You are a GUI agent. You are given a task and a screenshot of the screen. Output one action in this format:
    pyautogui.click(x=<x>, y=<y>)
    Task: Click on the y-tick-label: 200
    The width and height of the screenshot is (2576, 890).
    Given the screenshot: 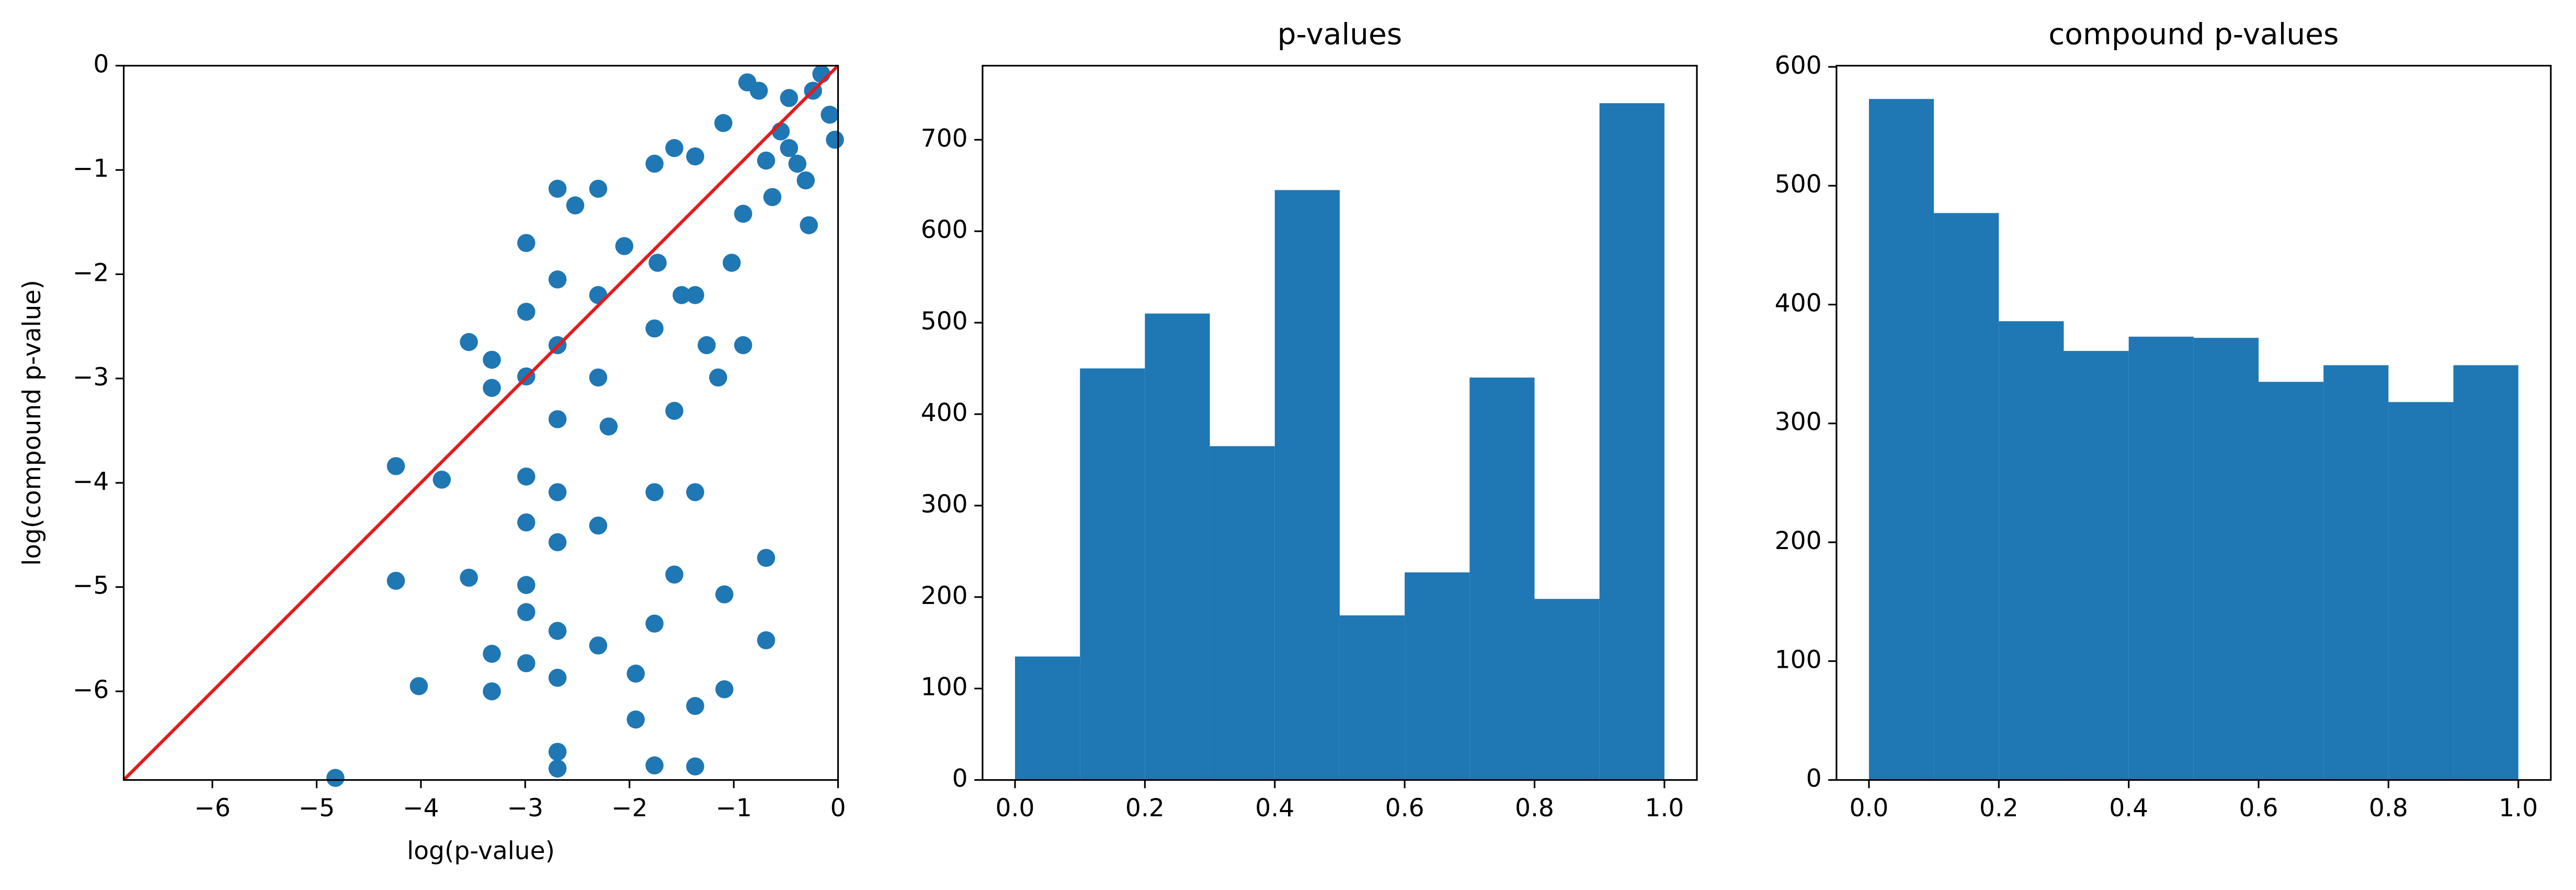 What is the action you would take?
    pyautogui.click(x=1799, y=541)
    